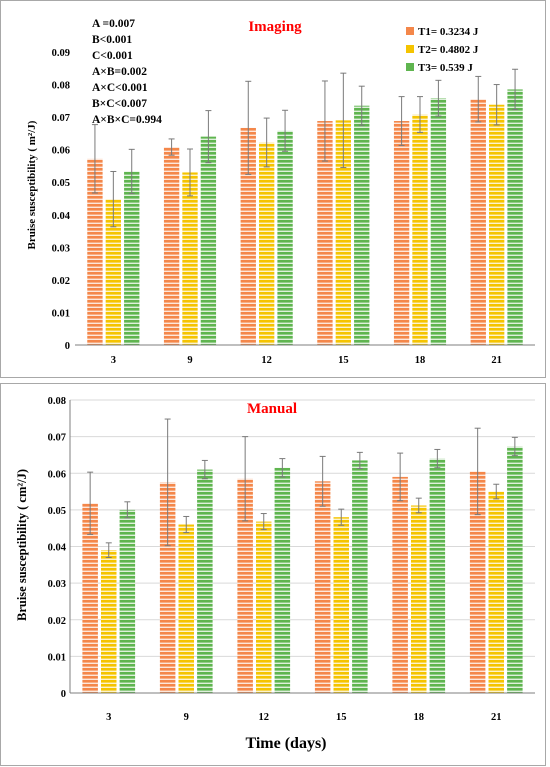  Describe the element at coordinates (272, 409) in the screenshot. I see `manual-chart-title: Manual` at that location.